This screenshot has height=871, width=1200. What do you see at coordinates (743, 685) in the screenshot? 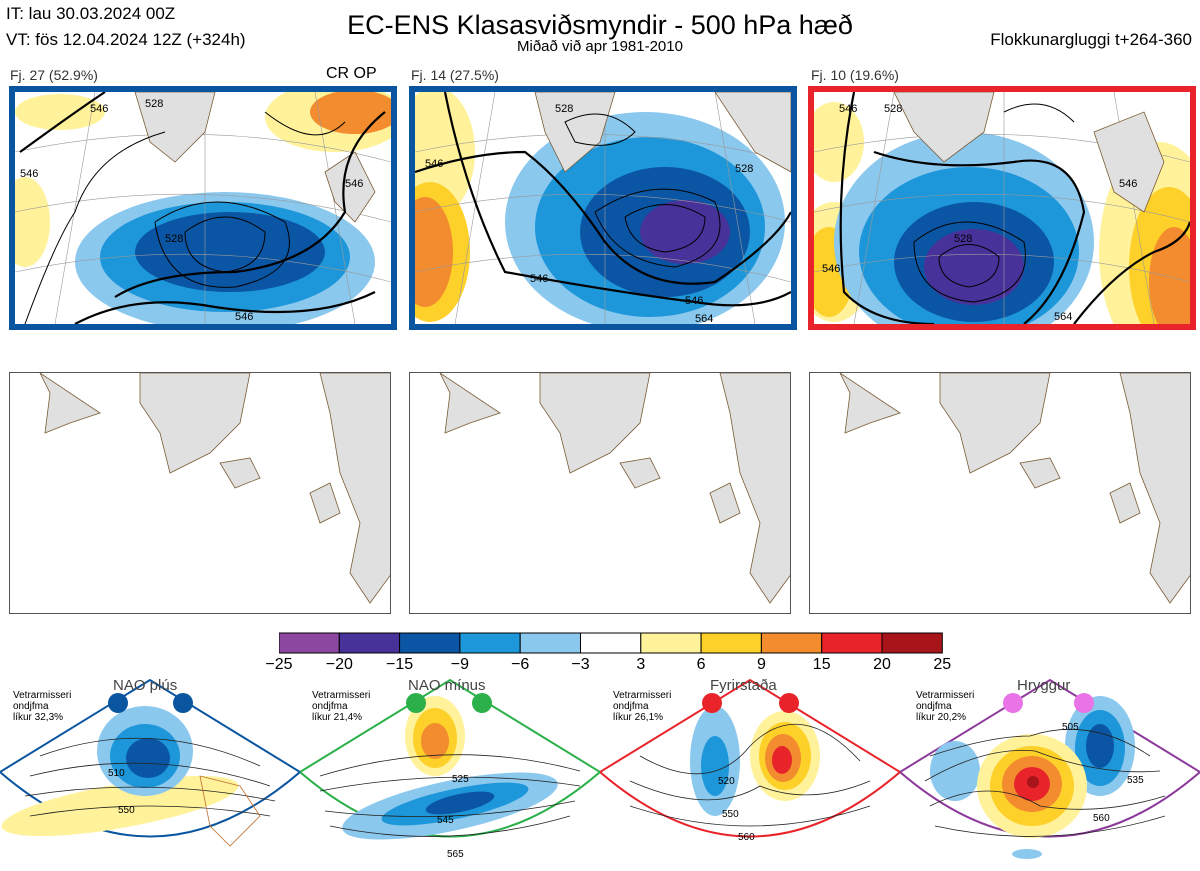
I see `regime-name: Fyrirstaða` at bounding box center [743, 685].